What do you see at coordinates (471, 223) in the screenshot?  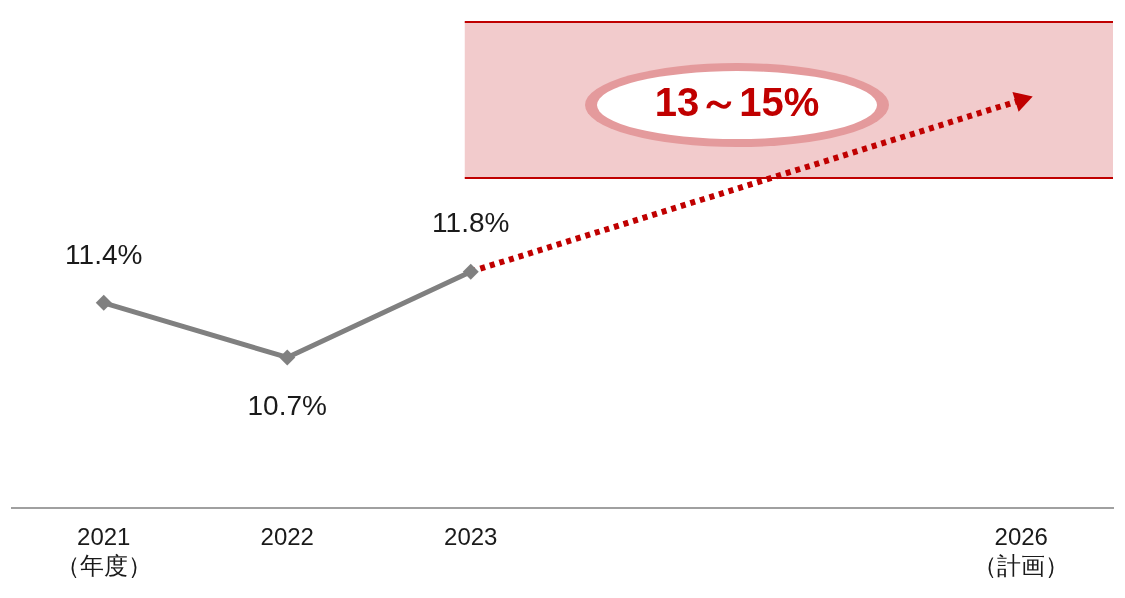 I see `data-label: 11.8%` at bounding box center [471, 223].